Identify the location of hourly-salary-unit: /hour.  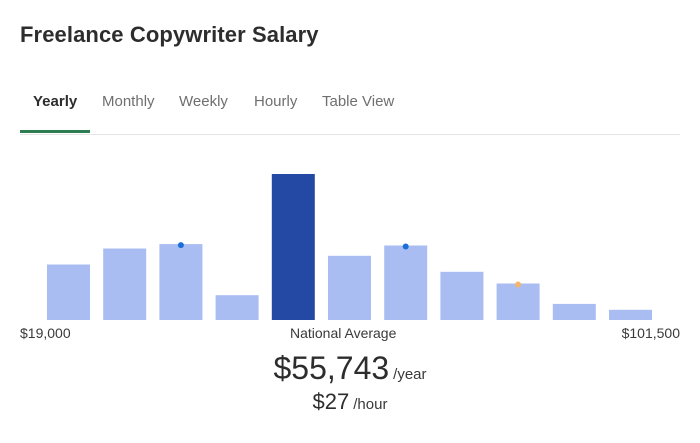
(370, 404).